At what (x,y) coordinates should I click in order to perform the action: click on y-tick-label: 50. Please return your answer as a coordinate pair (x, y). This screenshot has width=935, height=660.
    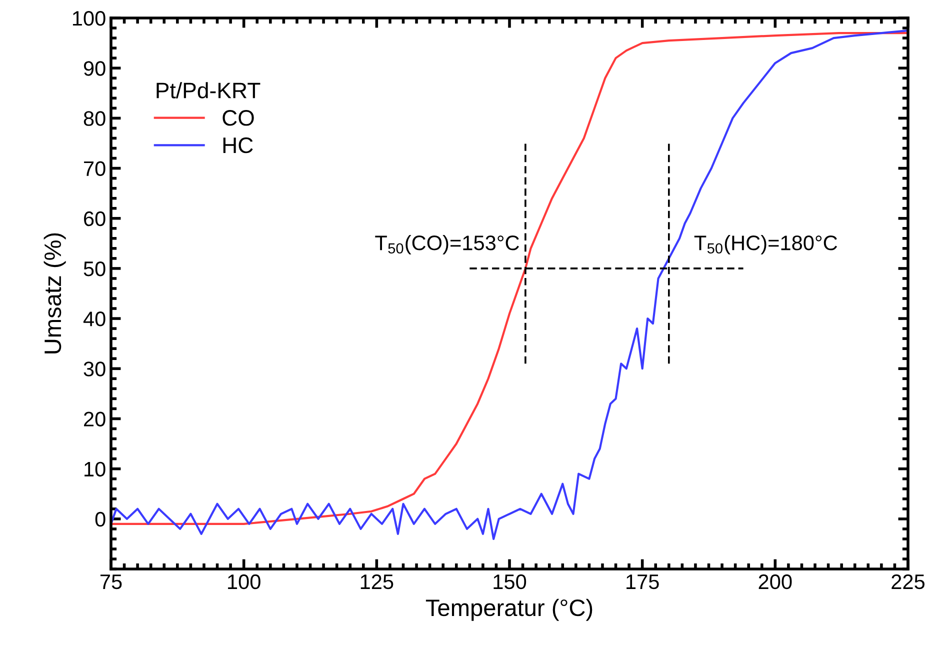
    Looking at the image, I should click on (95, 268).